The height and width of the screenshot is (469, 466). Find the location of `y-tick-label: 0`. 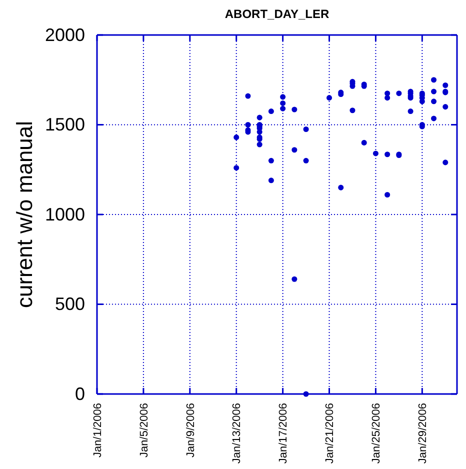

y-tick-label: 0 is located at coordinates (79, 394).